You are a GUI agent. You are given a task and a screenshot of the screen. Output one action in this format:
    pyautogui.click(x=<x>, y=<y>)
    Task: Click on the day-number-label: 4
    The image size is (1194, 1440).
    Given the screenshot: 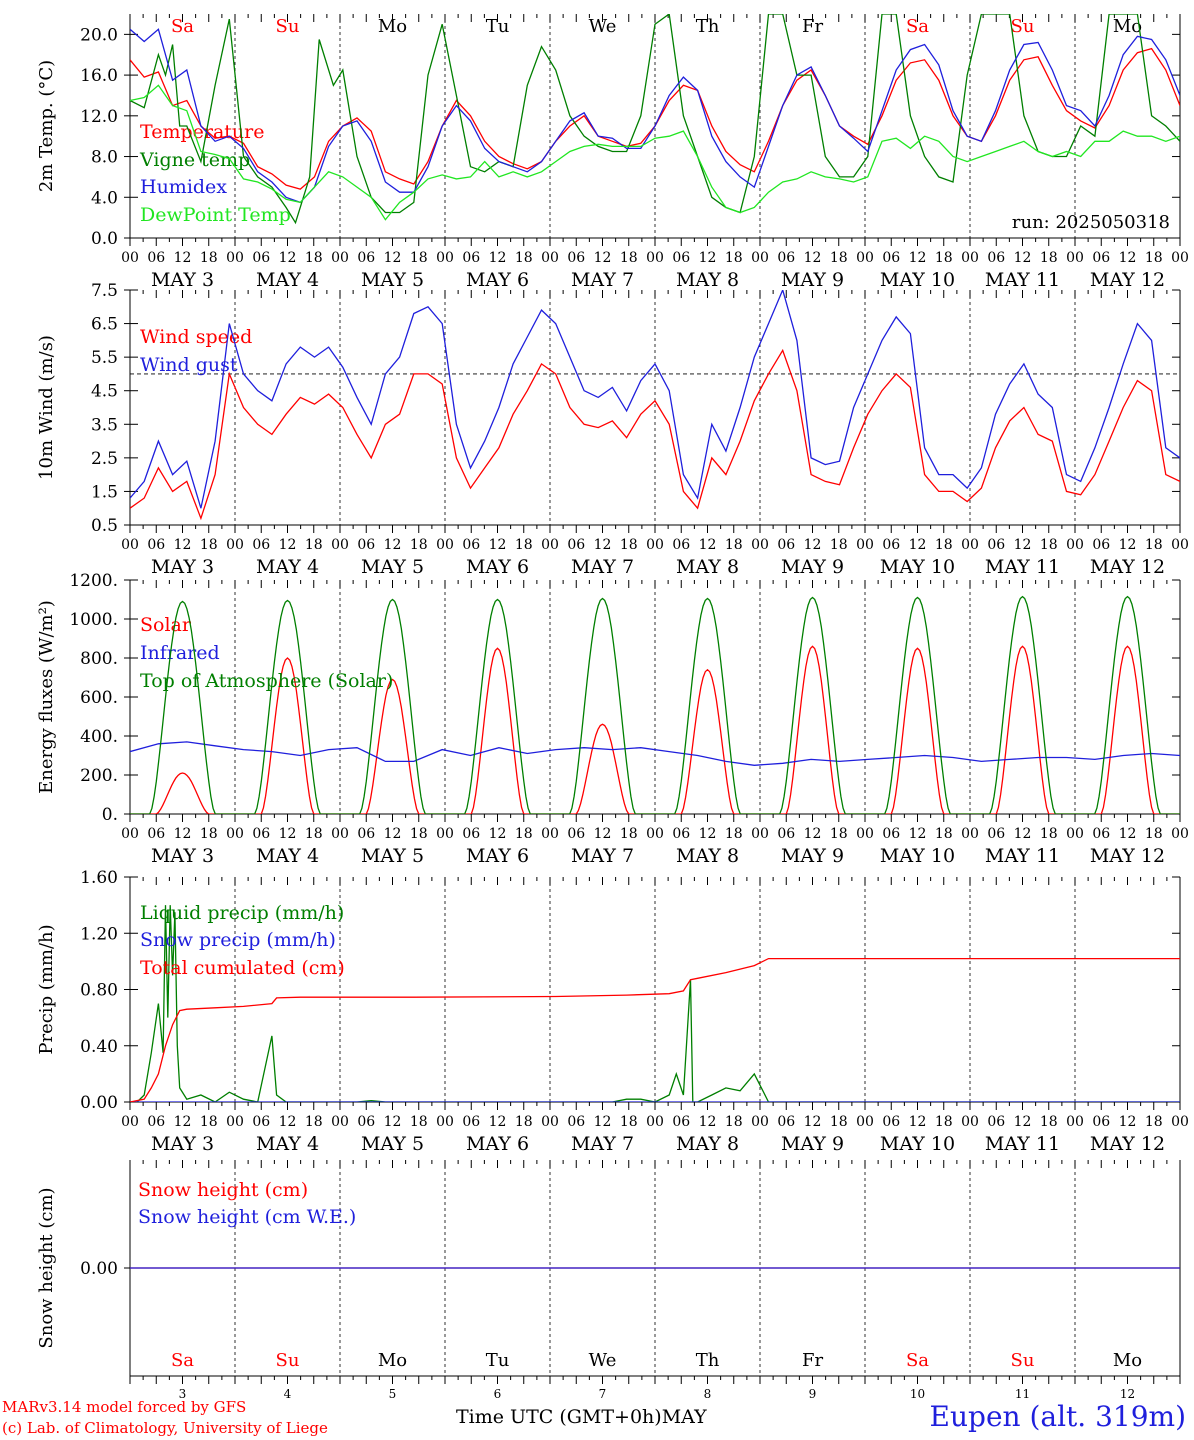 What is the action you would take?
    pyautogui.click(x=288, y=1394)
    